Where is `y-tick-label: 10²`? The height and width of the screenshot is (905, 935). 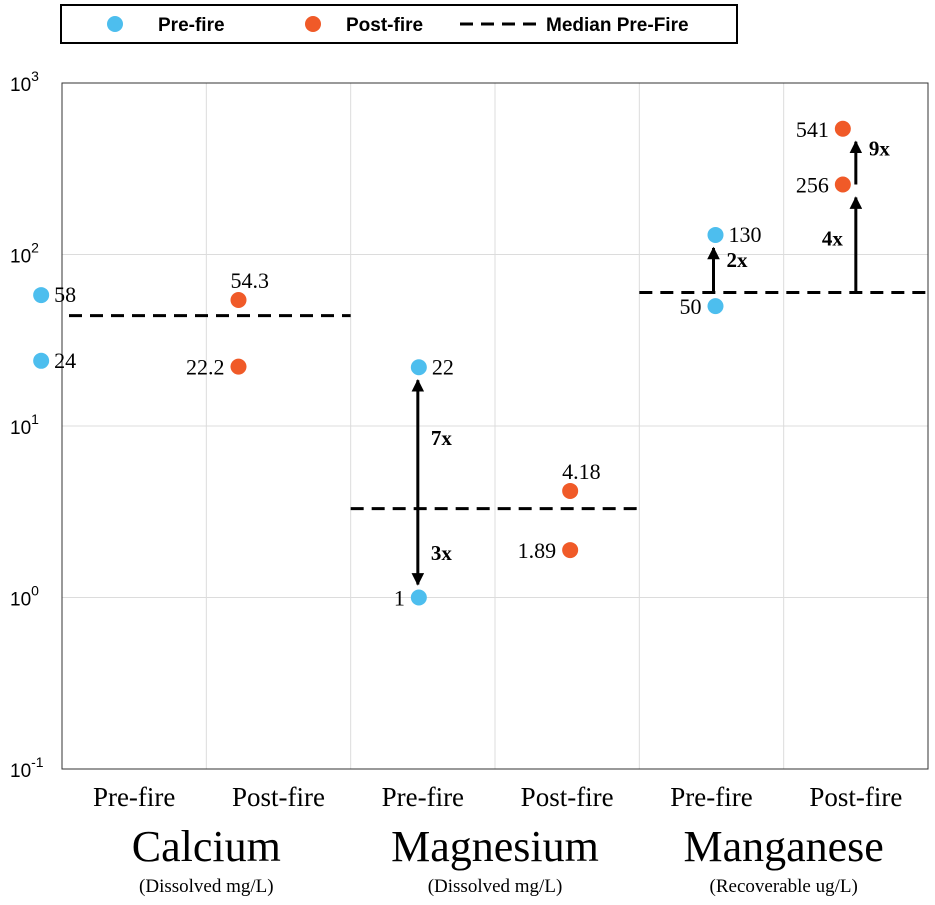 y-tick-label: 10² is located at coordinates (24, 254).